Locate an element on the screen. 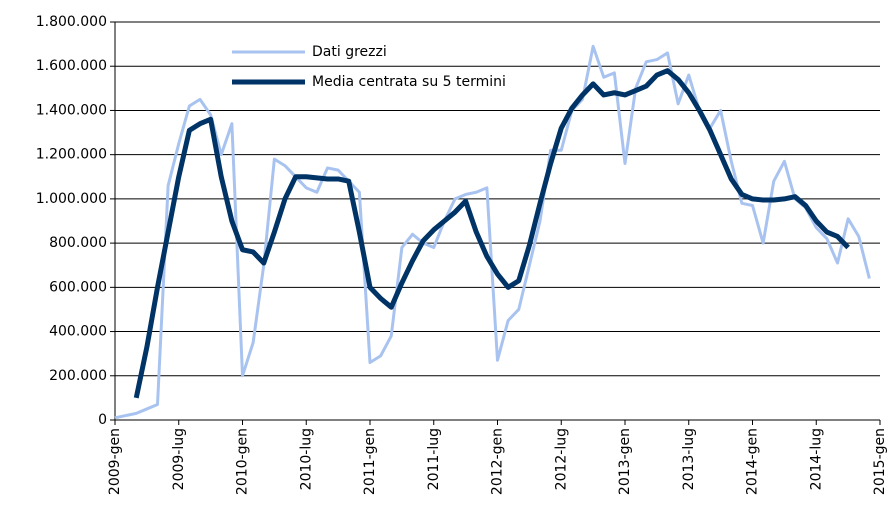  y-tick-label: 1.000.000 is located at coordinates (71, 199).